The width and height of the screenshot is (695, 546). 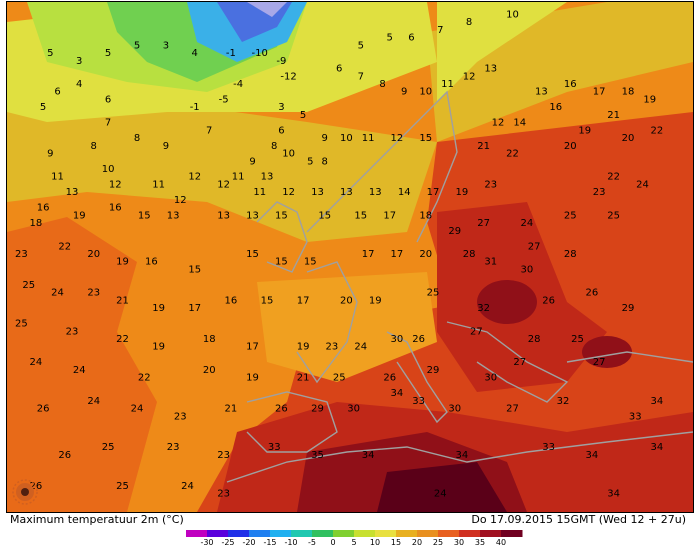 I want to click on temperature-label-nw25: 5, so click(x=303, y=115).